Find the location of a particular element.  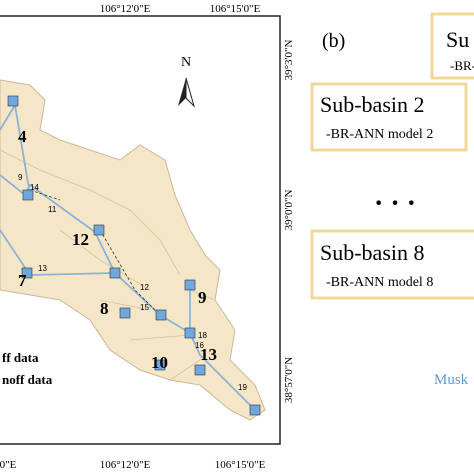

top-label: 106°12'0"E is located at coordinates (125, 9).